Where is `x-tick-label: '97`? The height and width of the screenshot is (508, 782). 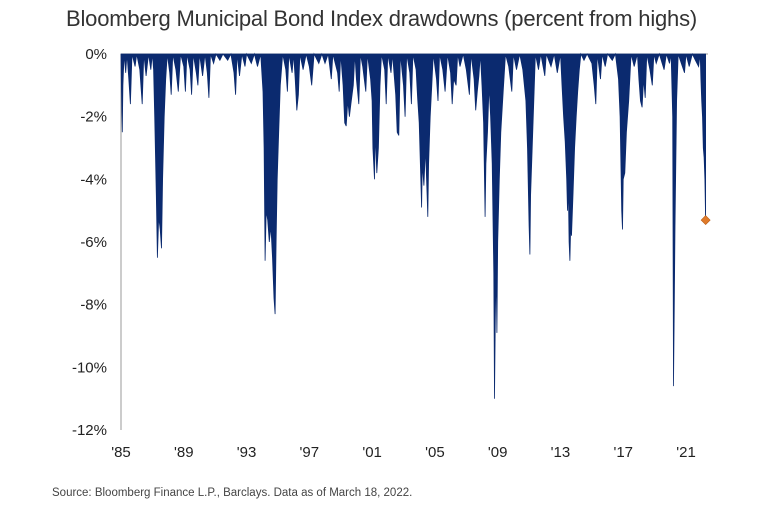
x-tick-label: '97 is located at coordinates (310, 452).